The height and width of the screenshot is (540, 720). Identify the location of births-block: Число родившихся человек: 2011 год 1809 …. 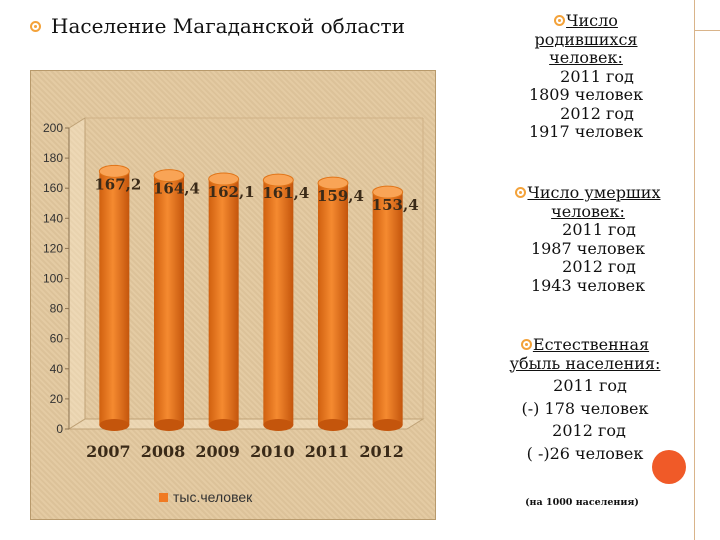
(586, 76).